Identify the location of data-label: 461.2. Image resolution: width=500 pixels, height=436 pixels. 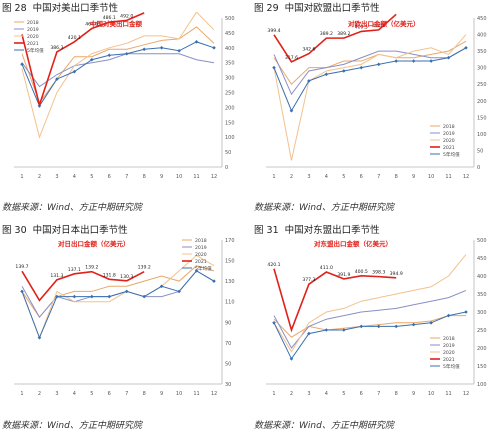
(396, 12).